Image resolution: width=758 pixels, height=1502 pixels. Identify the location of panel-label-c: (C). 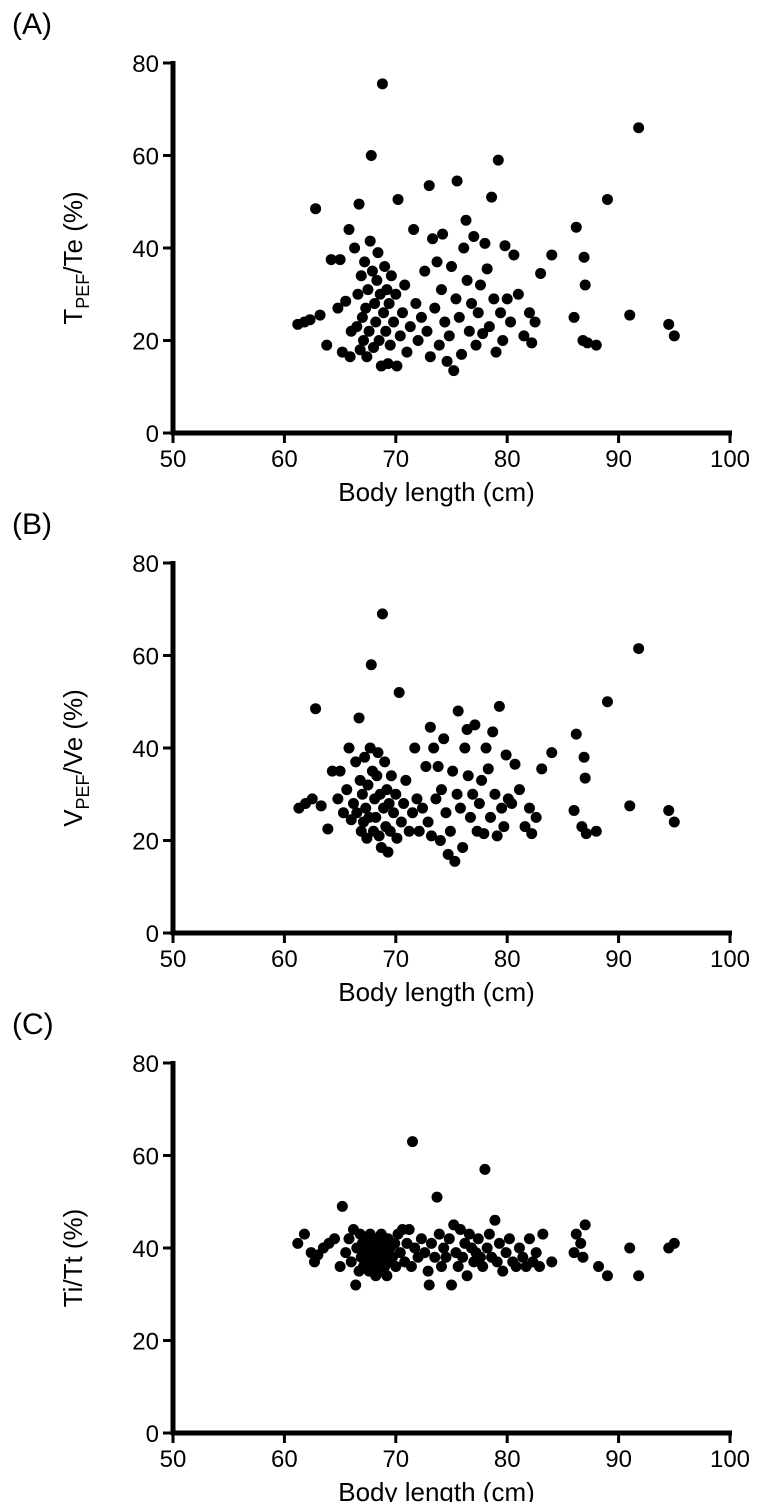
(33, 1024).